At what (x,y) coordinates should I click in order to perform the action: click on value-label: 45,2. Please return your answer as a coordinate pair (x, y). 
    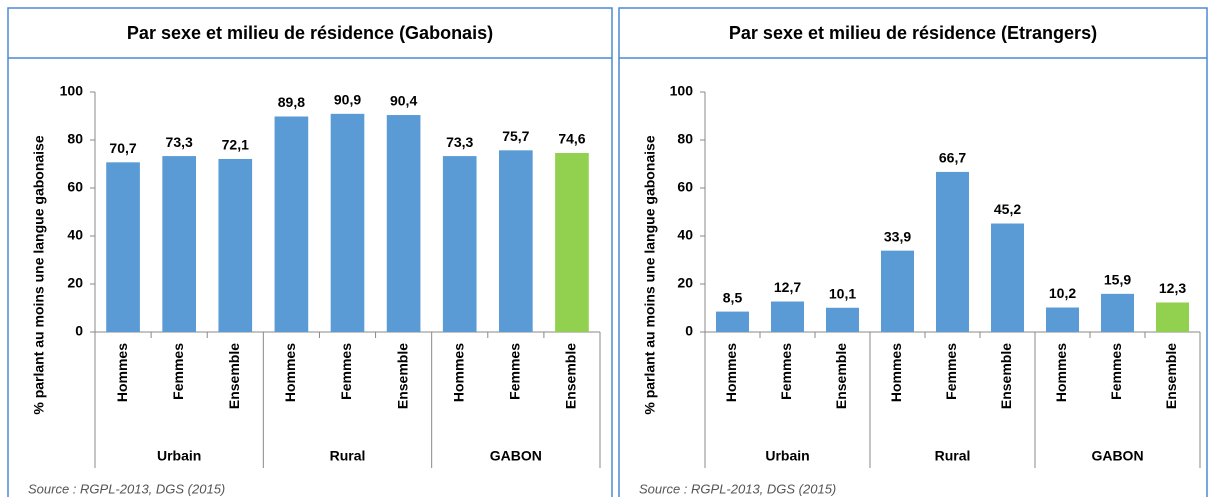
    Looking at the image, I should click on (1007, 209).